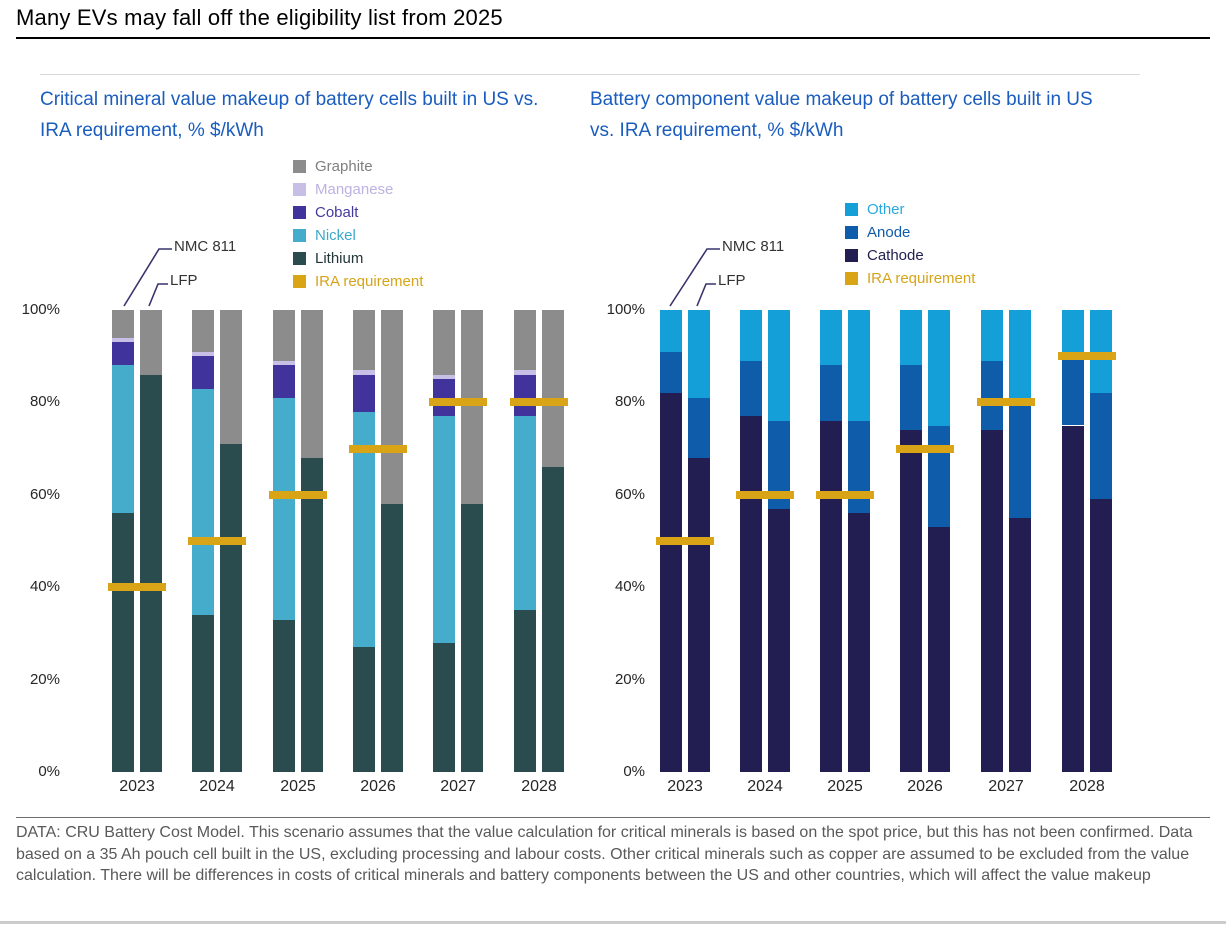 The width and height of the screenshot is (1226, 929). I want to click on x-axis-year-label: 2024, so click(765, 786).